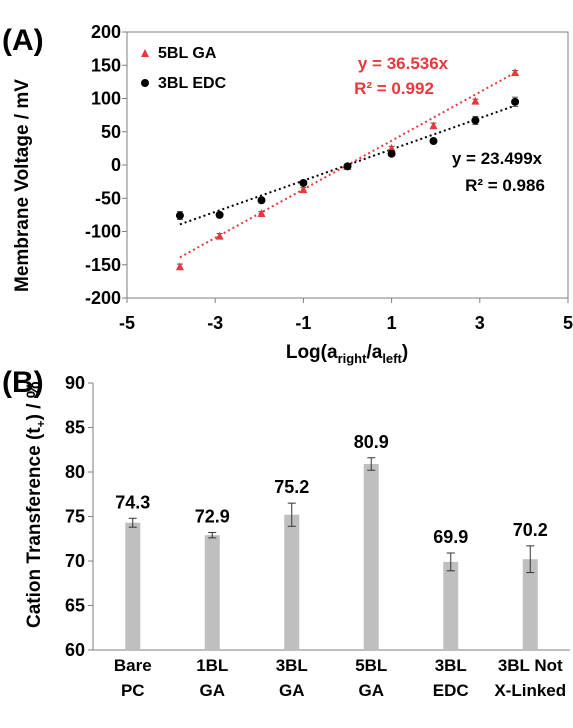  I want to click on category-label: 3BL Not, so click(530, 665).